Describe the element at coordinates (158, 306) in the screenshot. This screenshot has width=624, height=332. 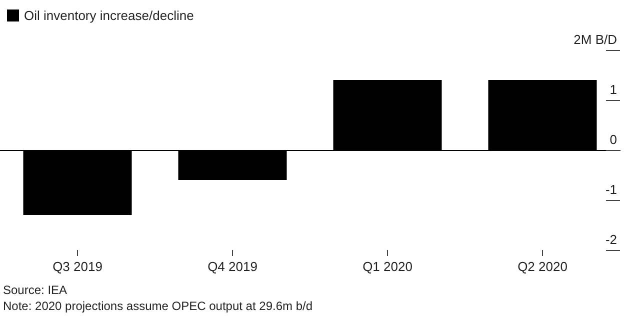
I see `text: Note: 2020 projections assume OPEC output at 29.6m b/d` at that location.